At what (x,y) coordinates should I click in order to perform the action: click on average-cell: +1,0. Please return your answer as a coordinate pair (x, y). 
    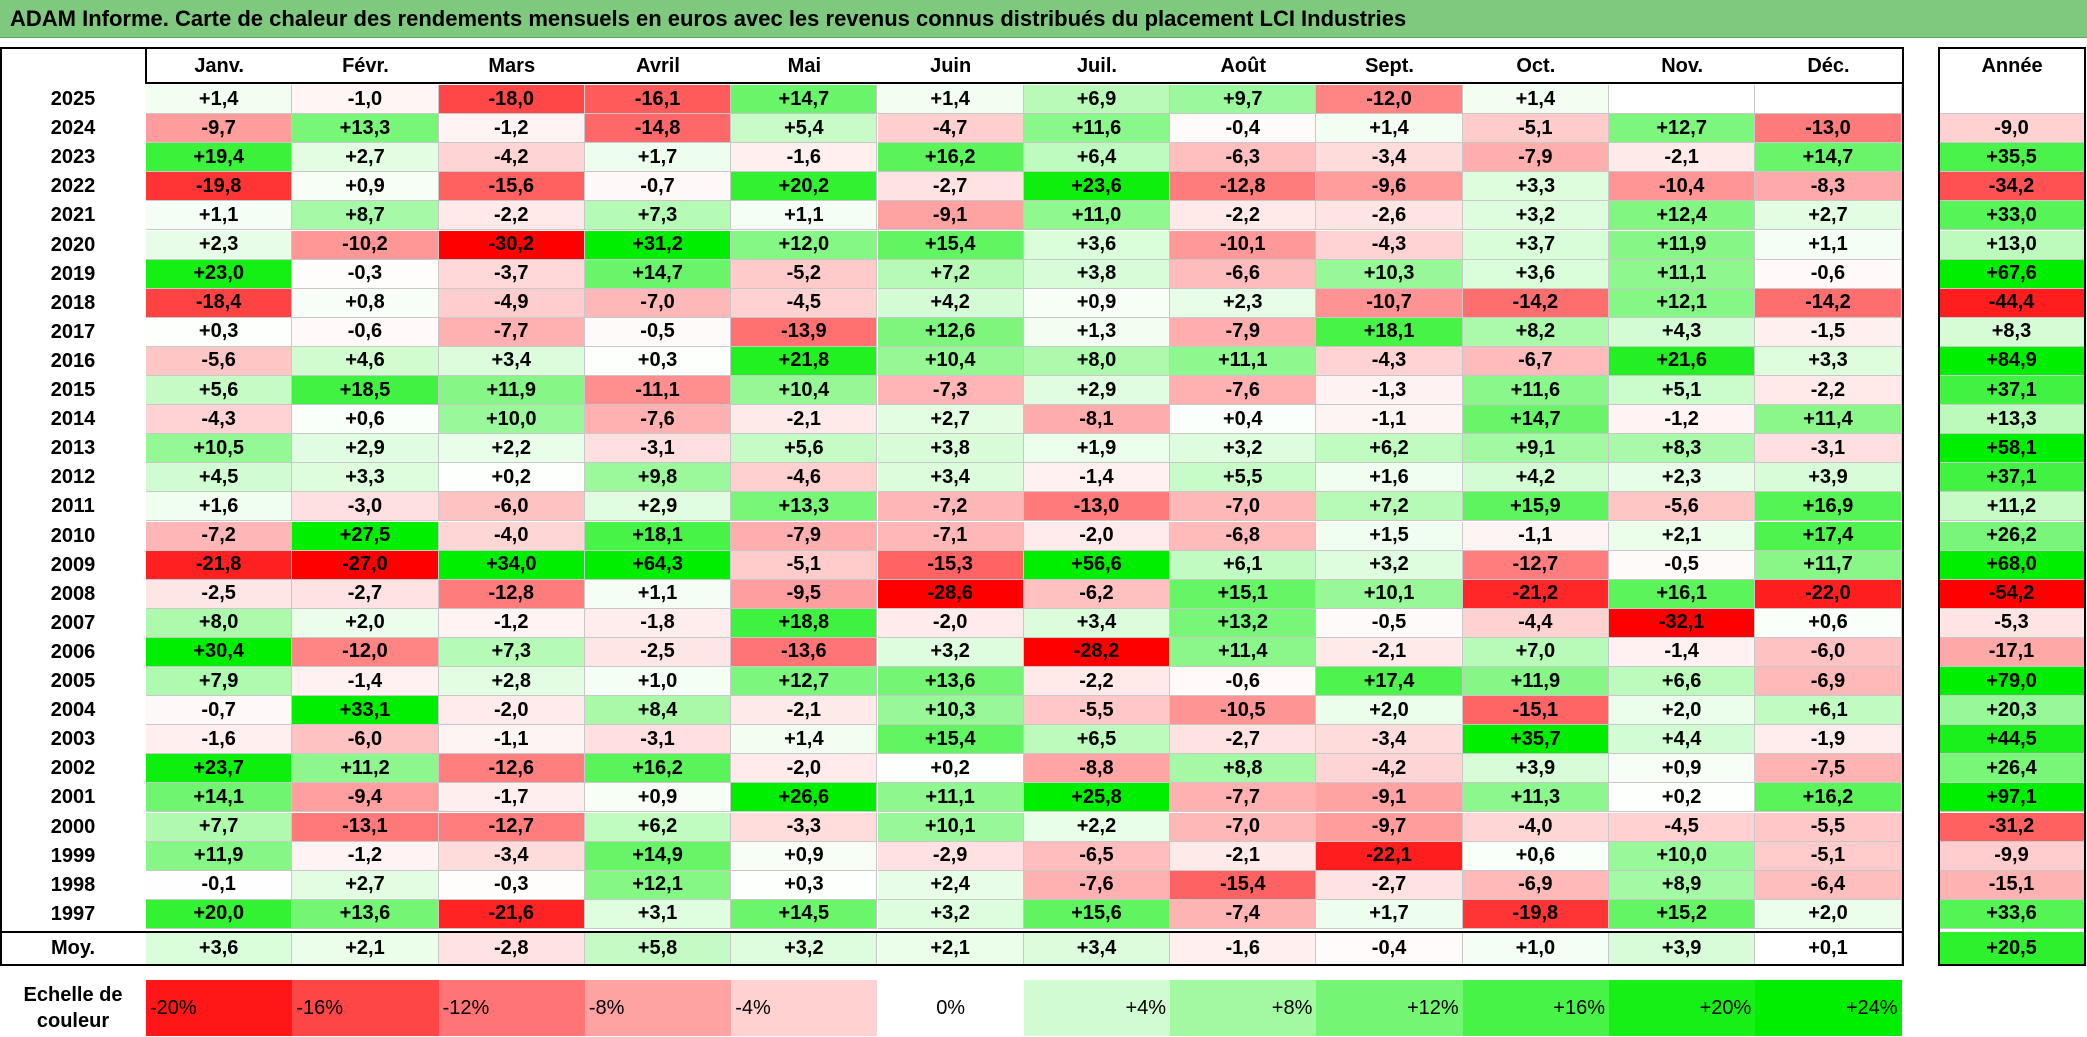
    Looking at the image, I should click on (1535, 948).